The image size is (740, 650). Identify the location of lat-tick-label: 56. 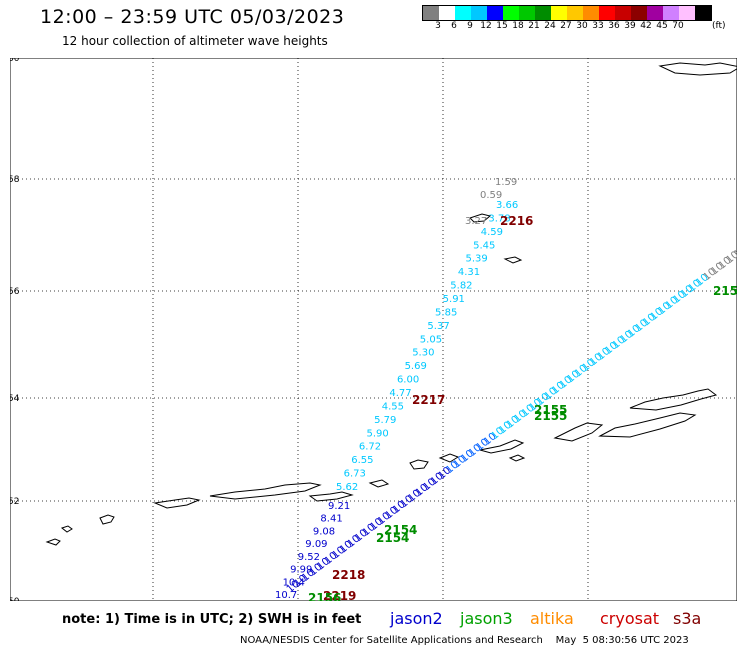
(15, 292).